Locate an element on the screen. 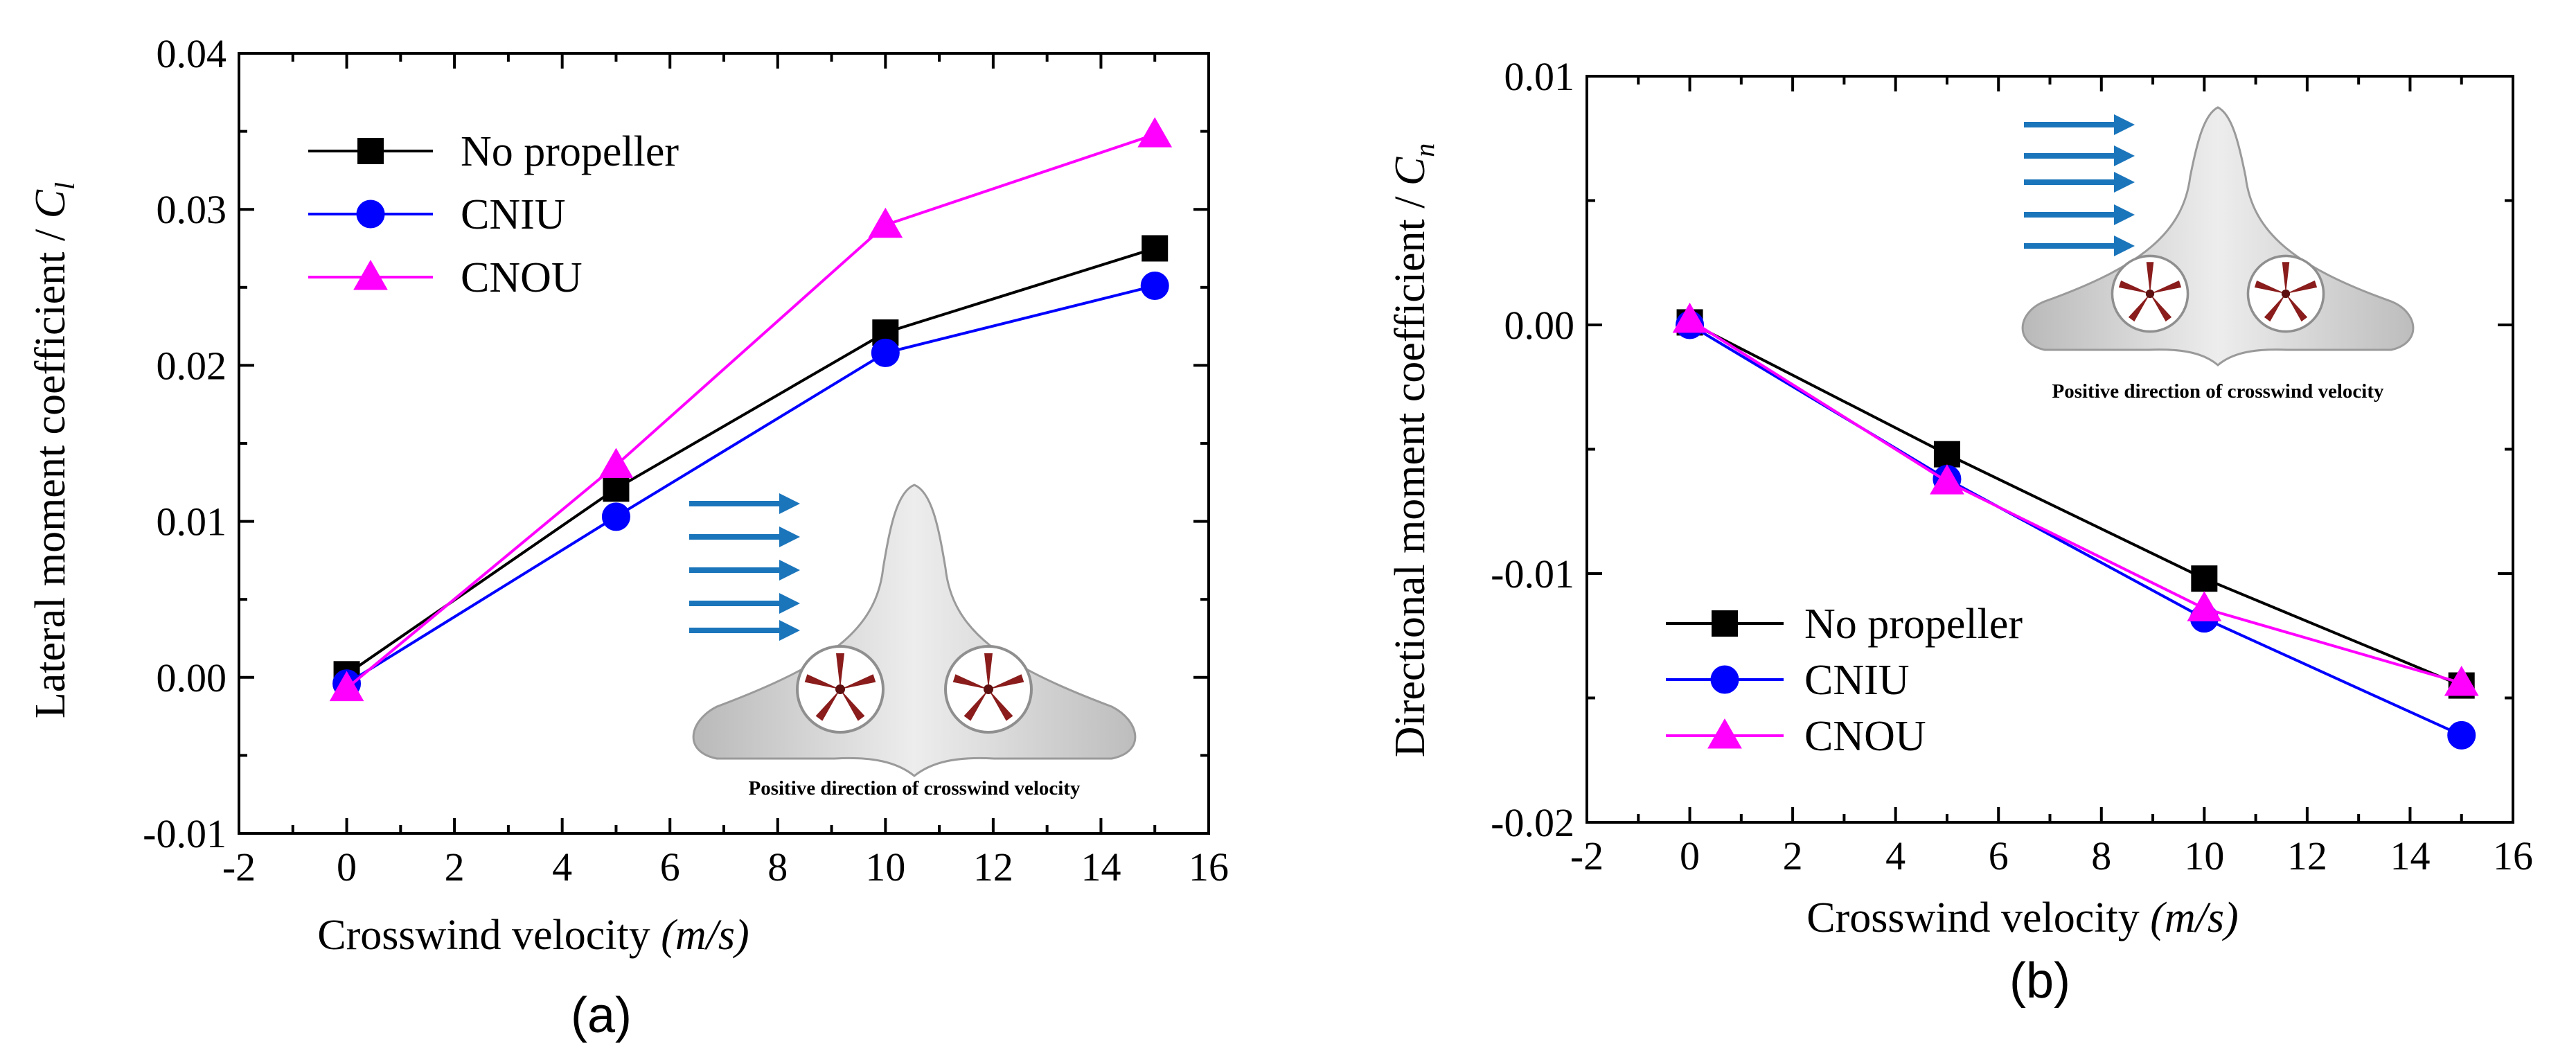 The image size is (2576, 1062). series-cnou is located at coordinates (2075, 499).